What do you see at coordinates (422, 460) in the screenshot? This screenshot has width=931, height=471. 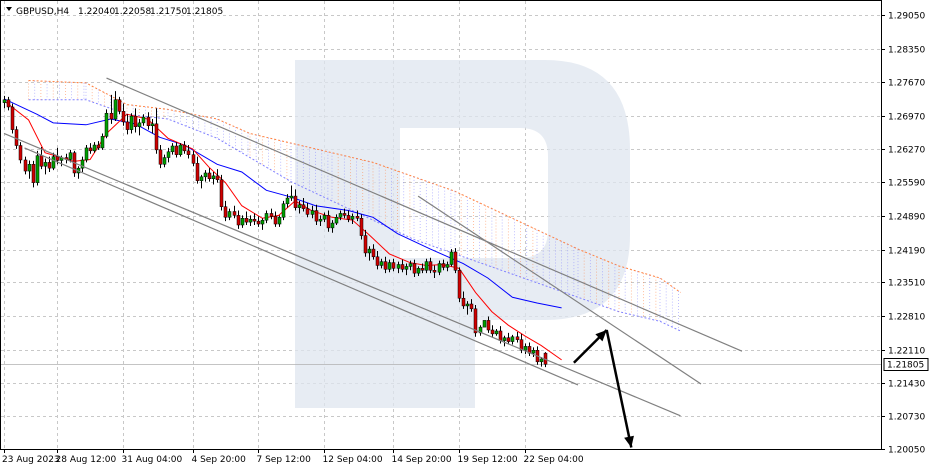 I see `time-tick-label: 14 Sep 20:00` at bounding box center [422, 460].